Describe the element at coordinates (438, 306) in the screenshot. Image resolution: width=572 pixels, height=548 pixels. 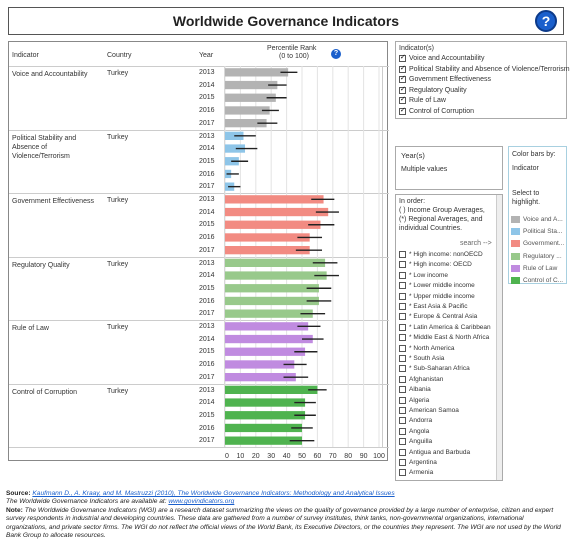
I see `country-filter-label: * East Asia & Pacific` at that location.